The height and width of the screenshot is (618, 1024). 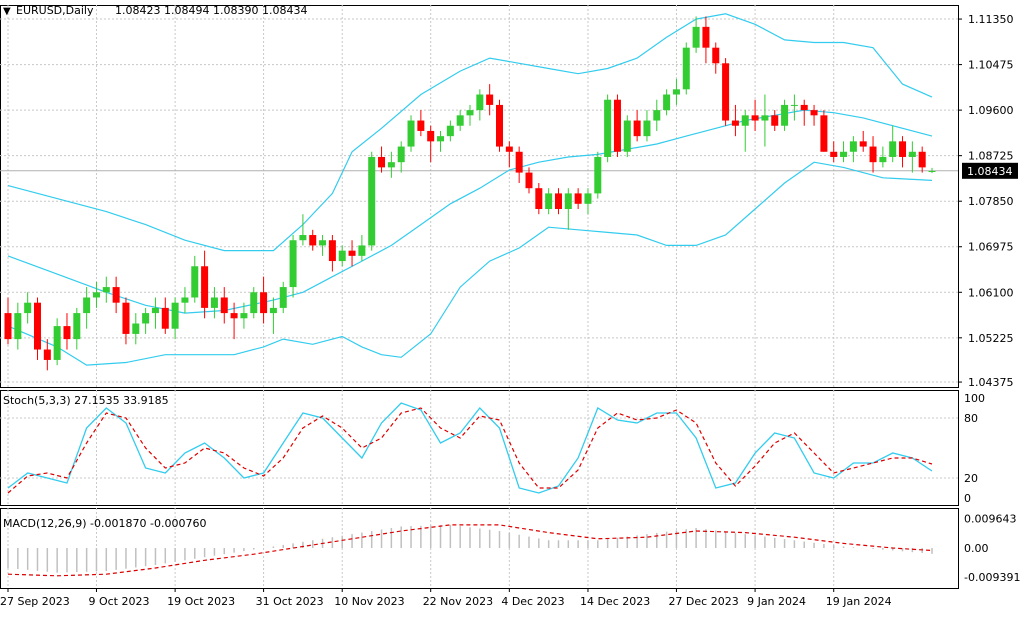 I want to click on stoch-tick-label: 0, so click(x=967, y=498).